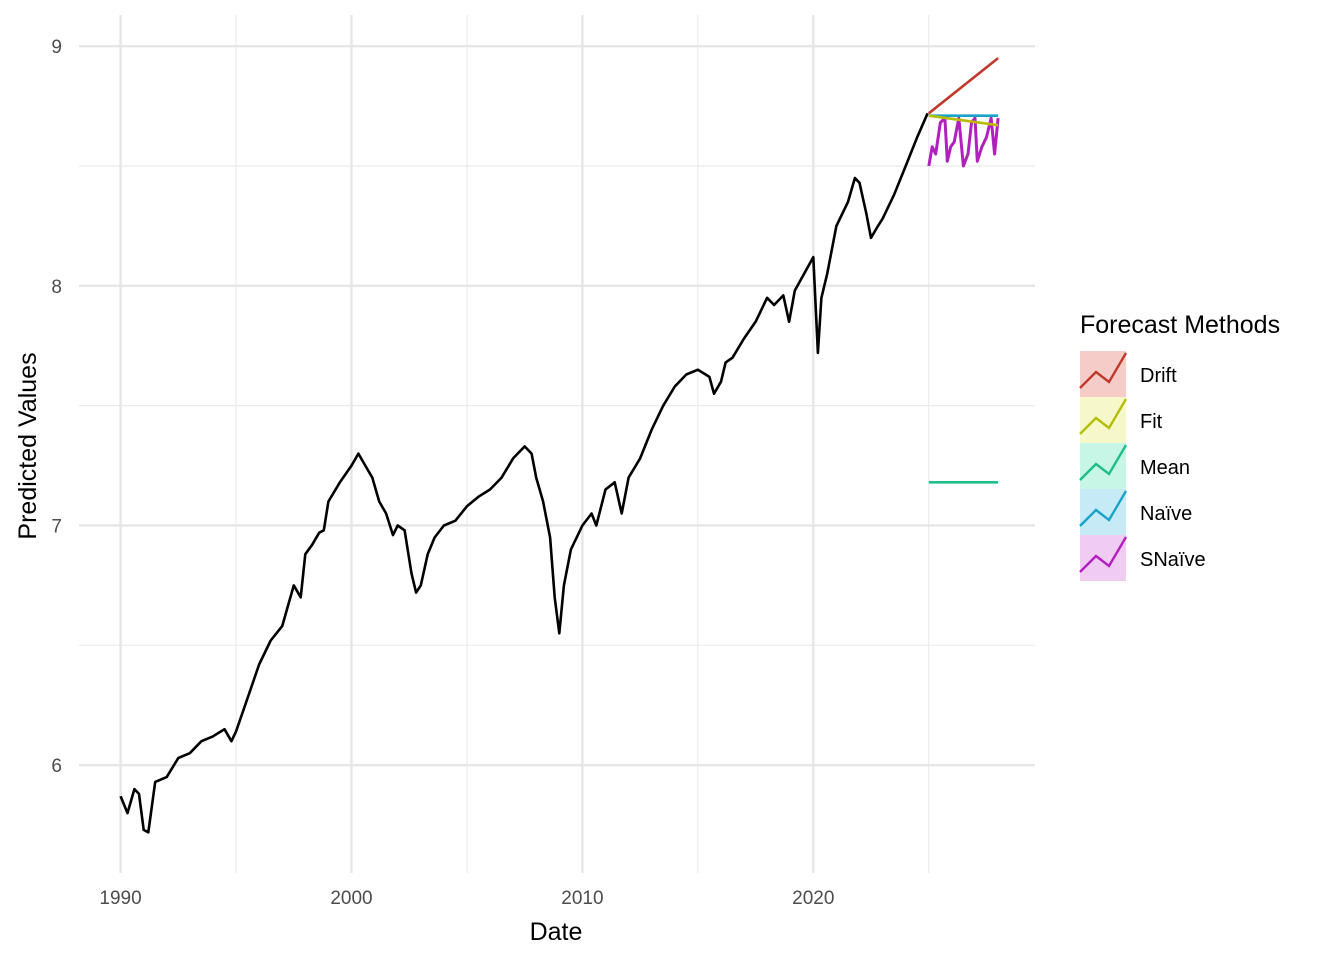  I want to click on legend-item: Naïve, so click(1135, 512).